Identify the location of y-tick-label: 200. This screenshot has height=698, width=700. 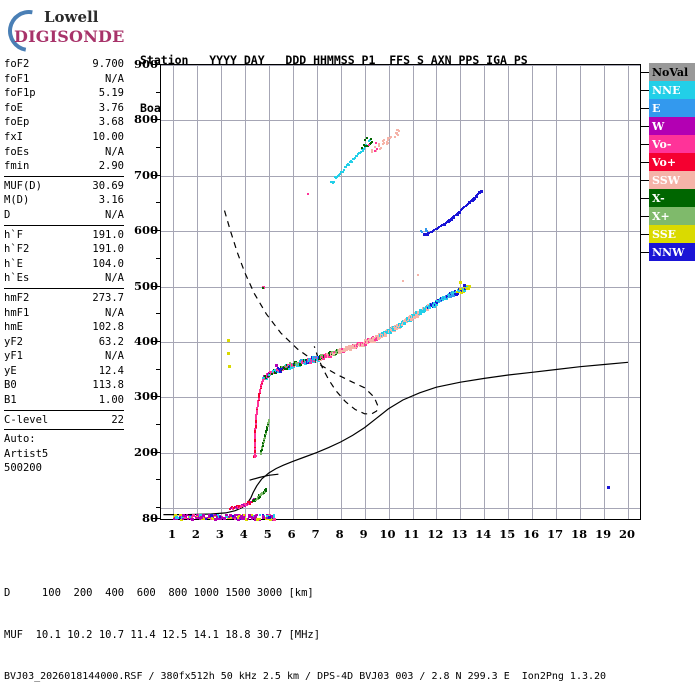
(145, 451).